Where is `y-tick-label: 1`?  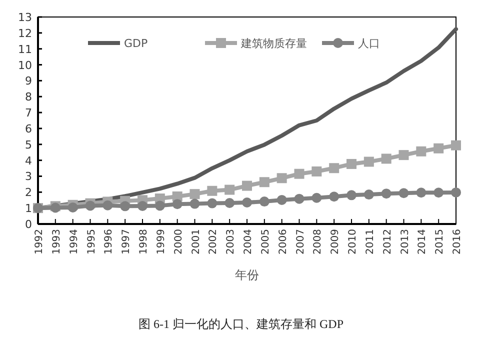 y-tick-label: 1 is located at coordinates (28, 209).